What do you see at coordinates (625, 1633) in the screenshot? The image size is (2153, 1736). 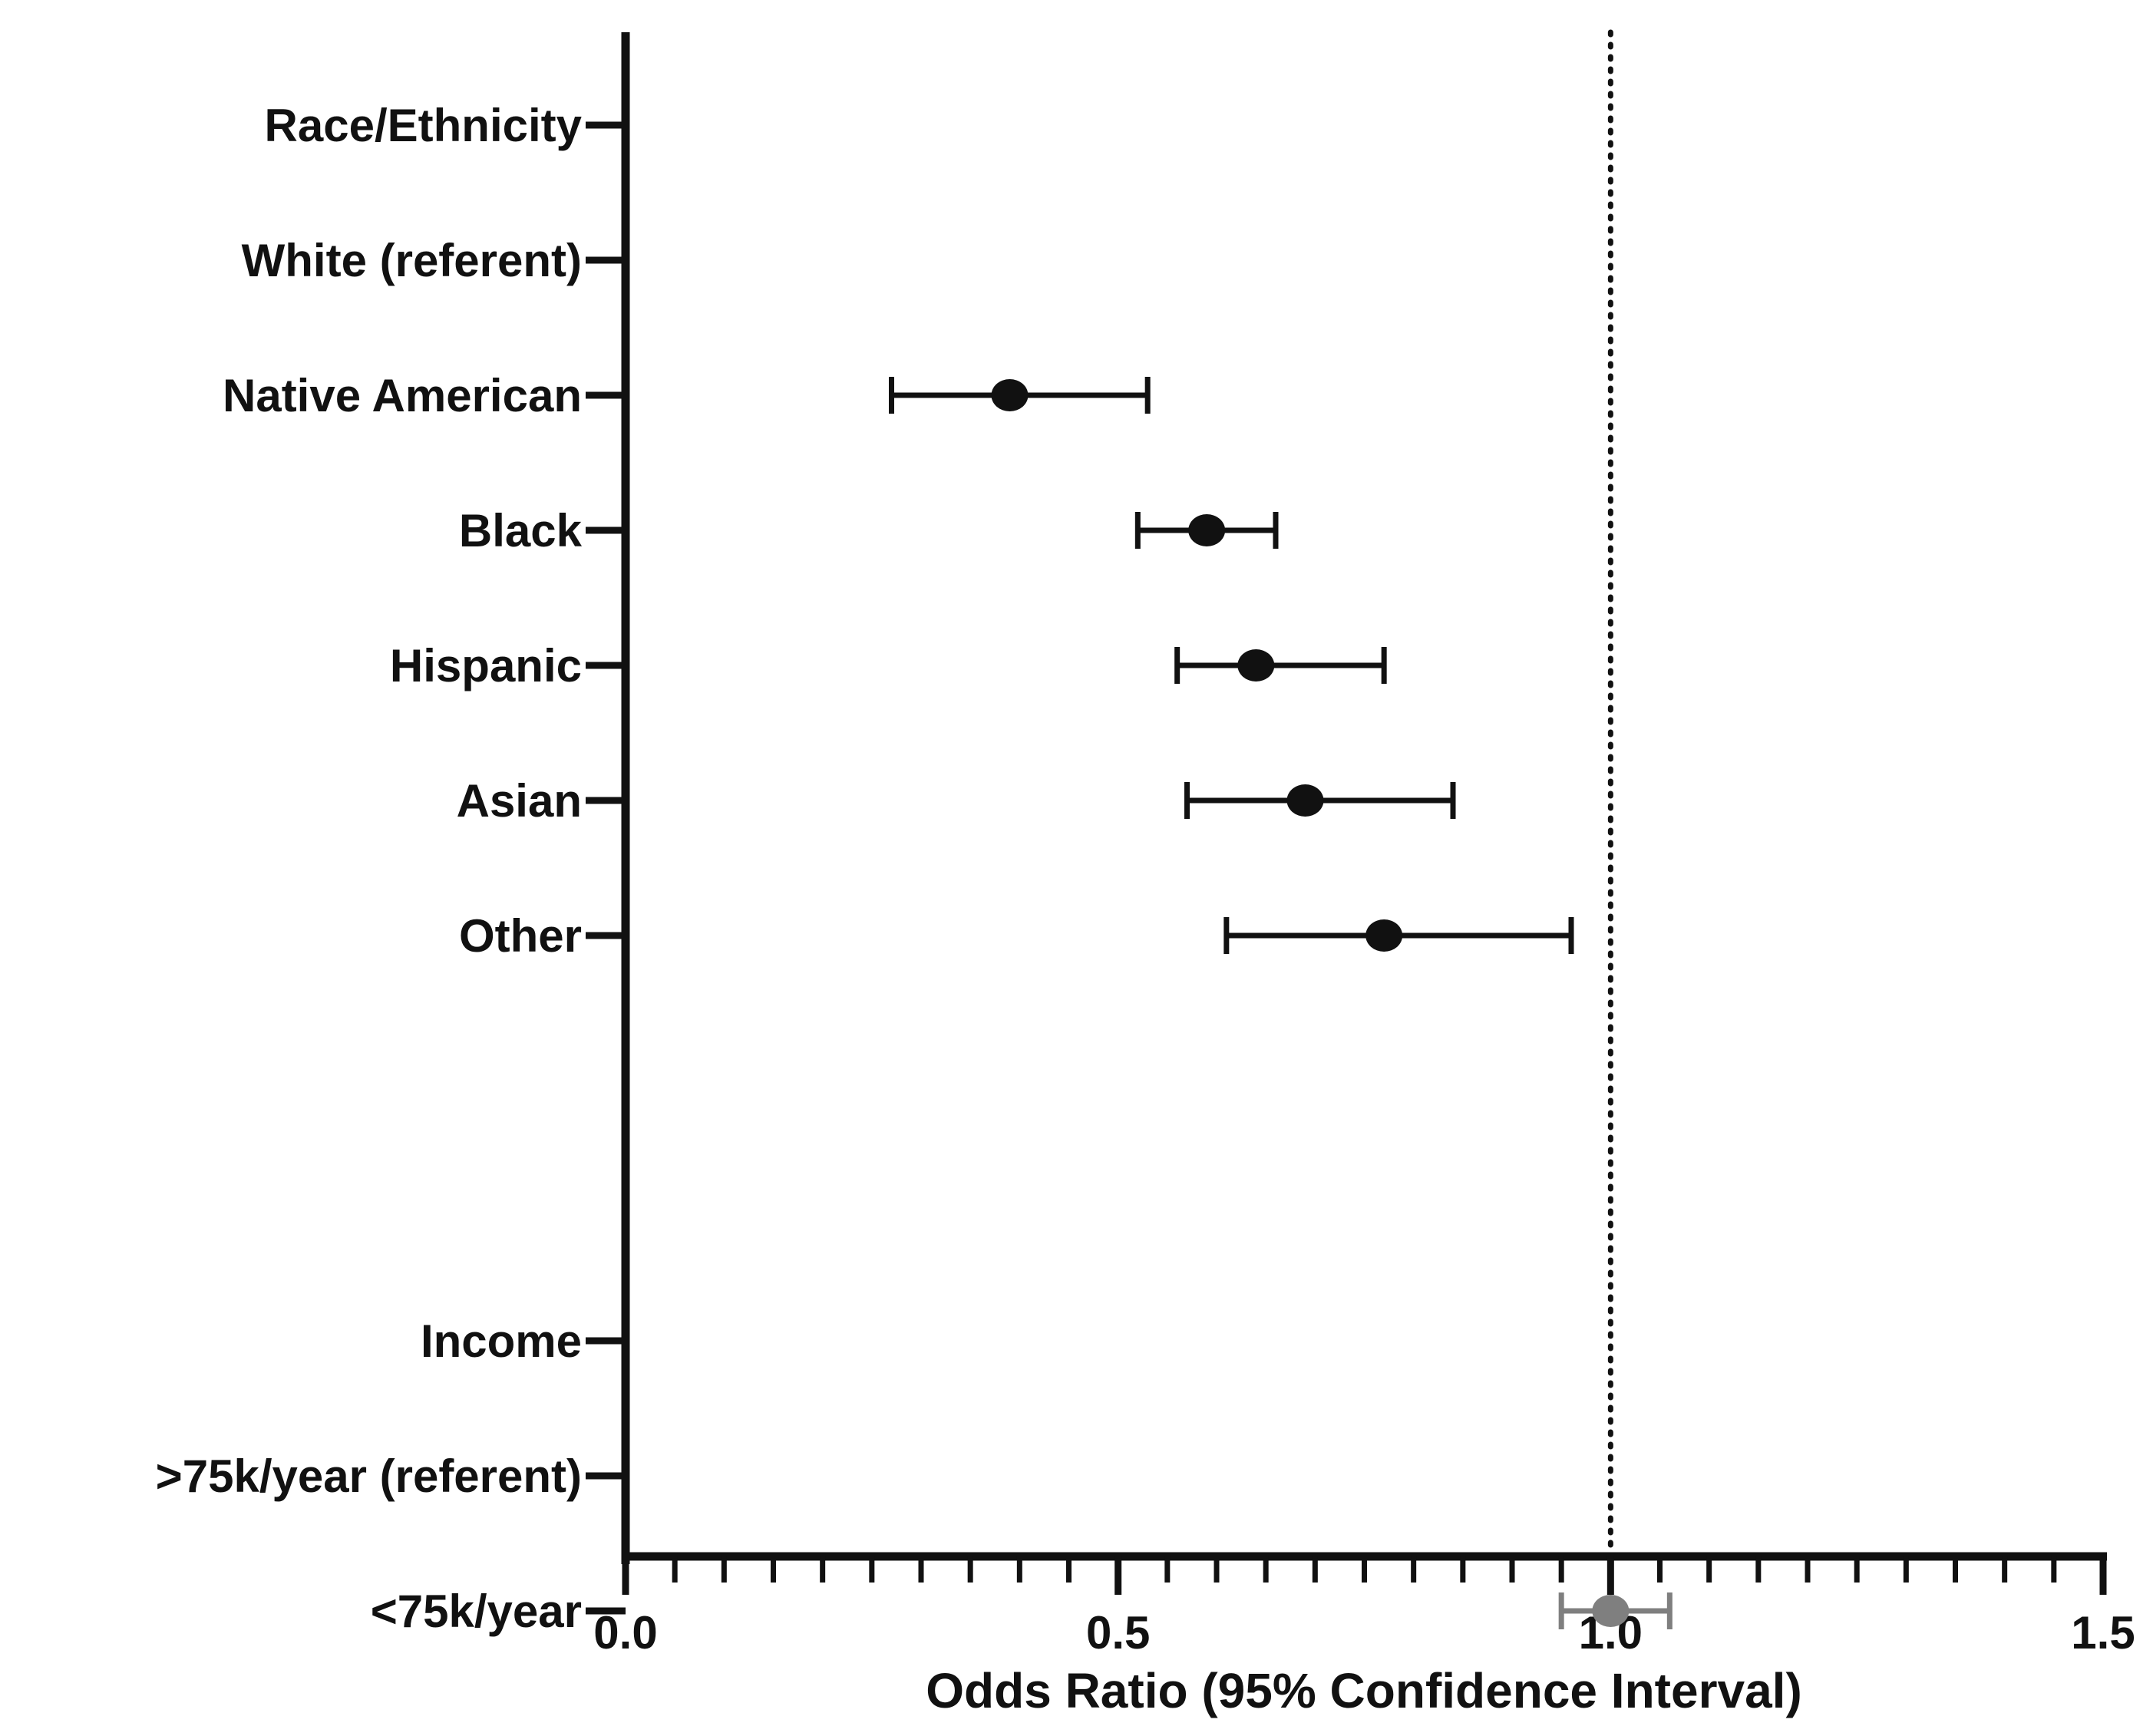 I see `x-tick-label: 0.0` at bounding box center [625, 1633].